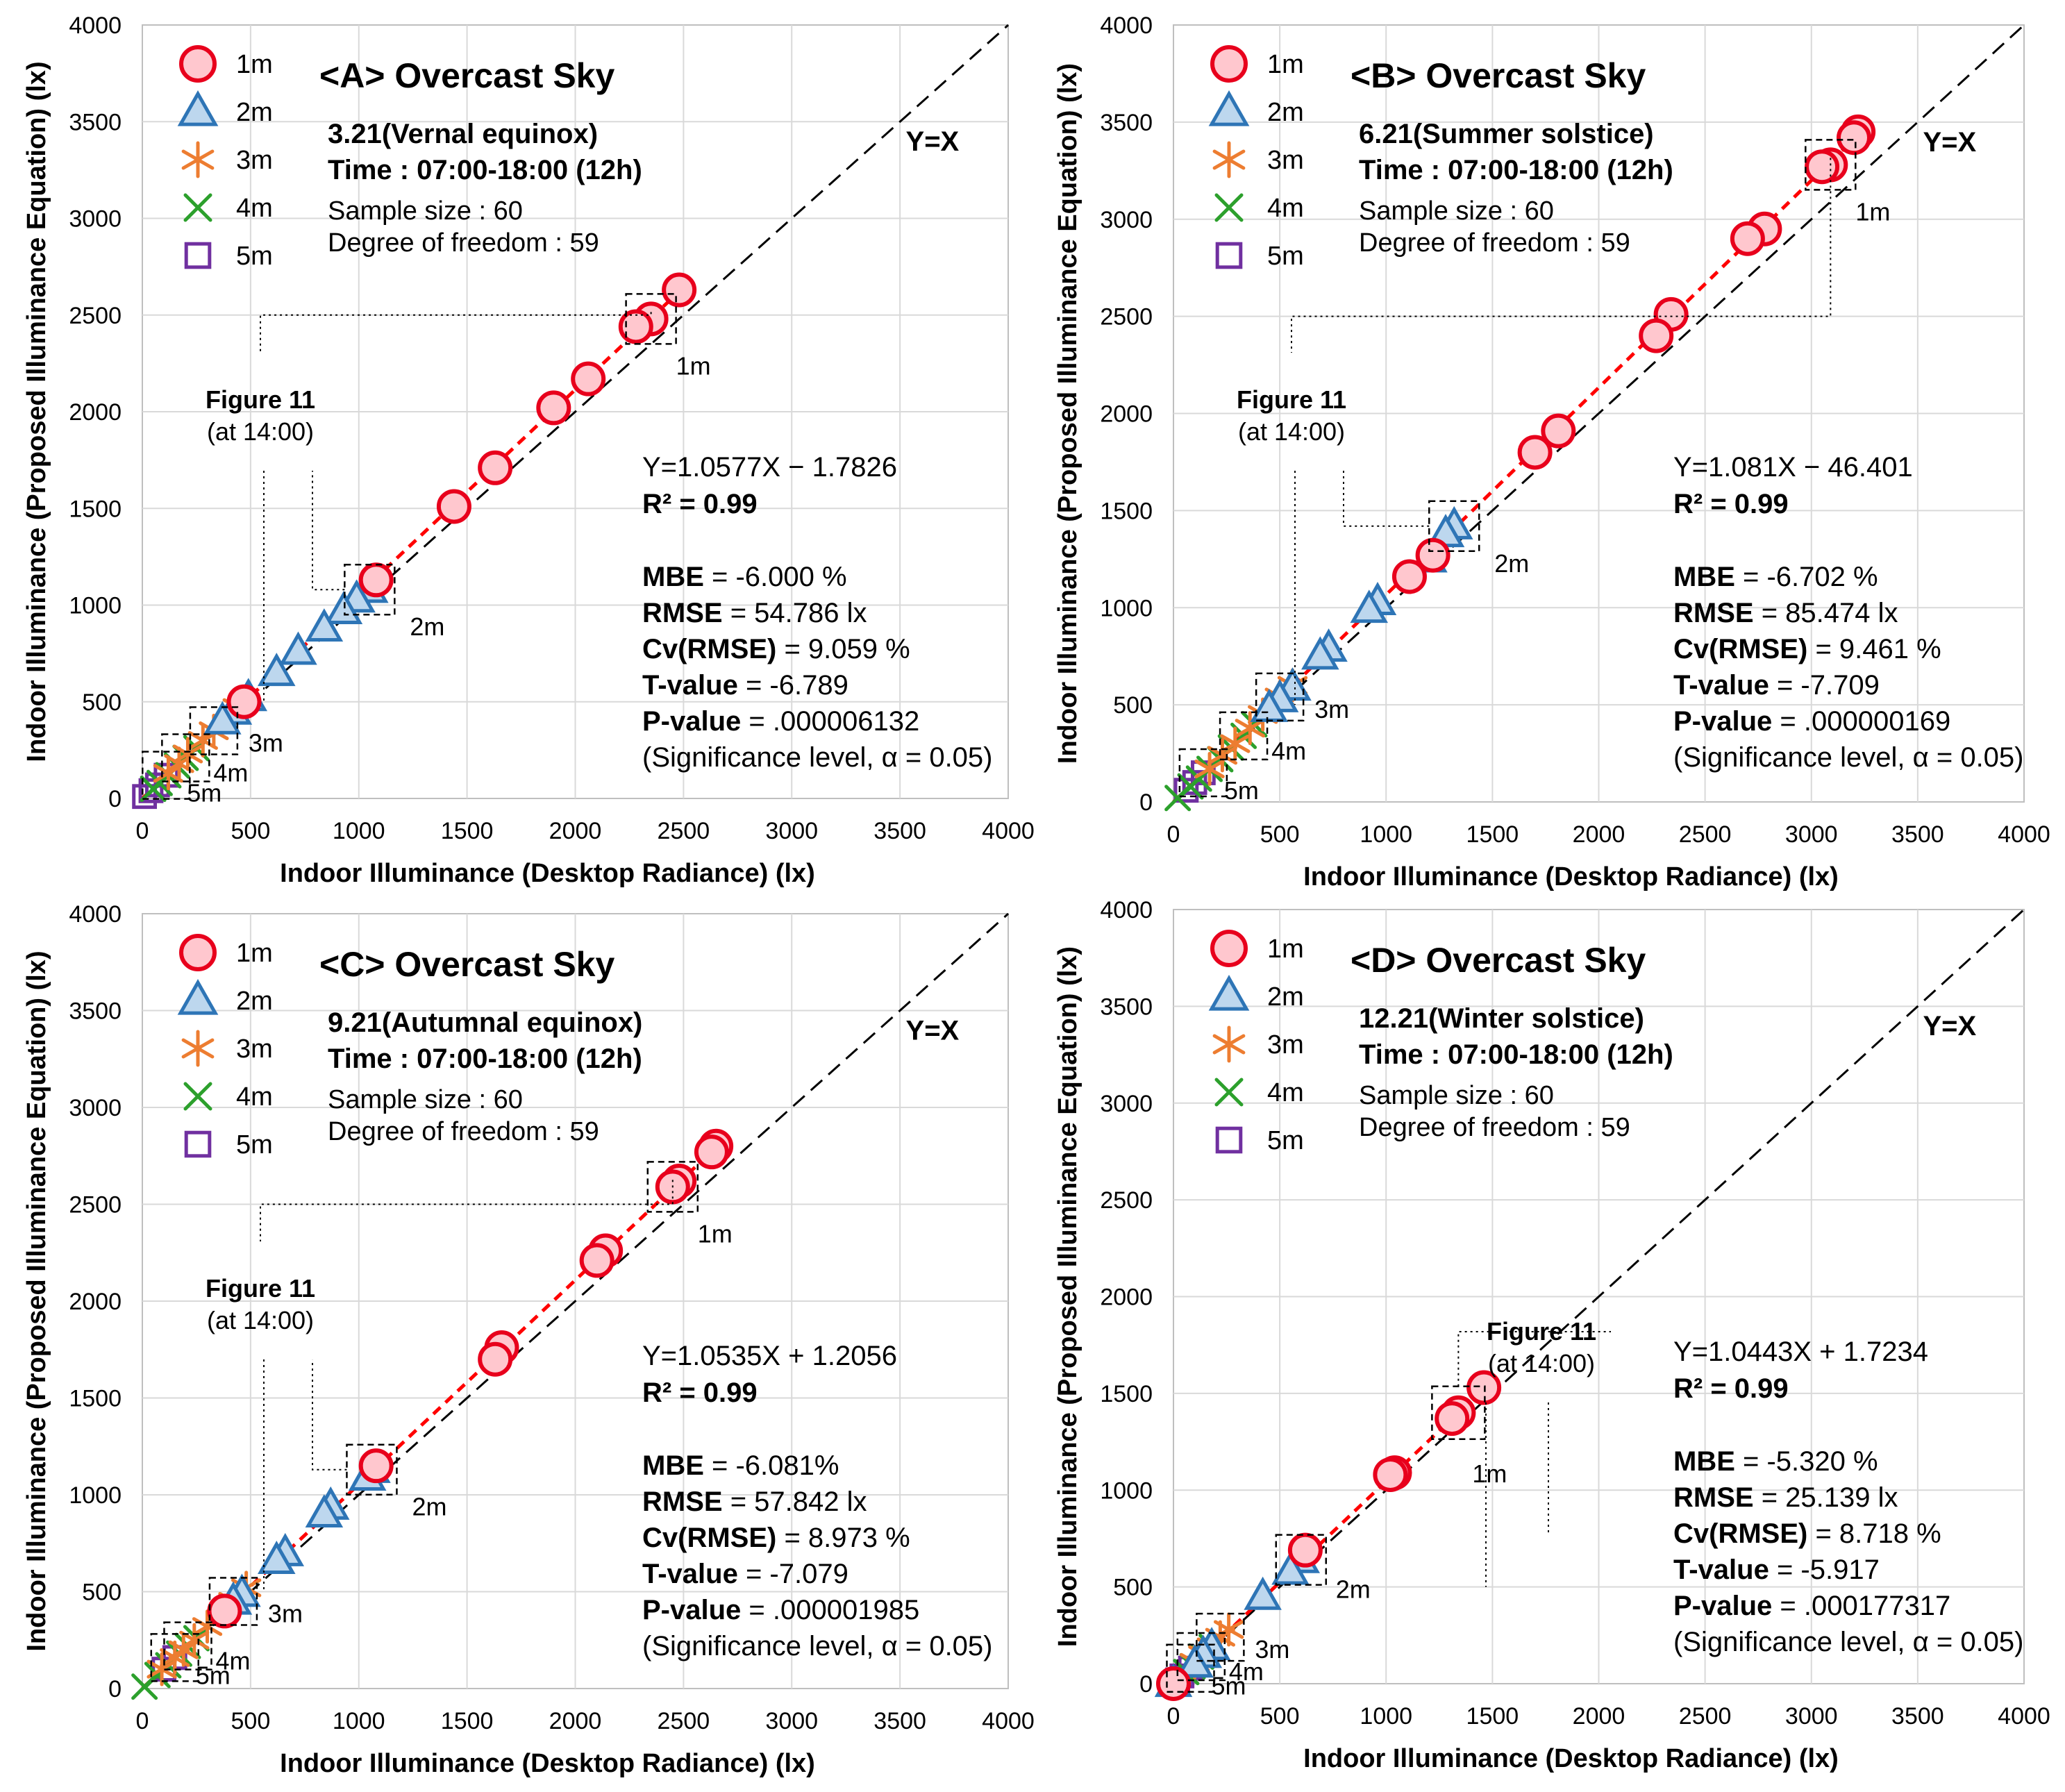 The image size is (2065, 1792). I want to click on highlight-box-1m, so click(651, 319).